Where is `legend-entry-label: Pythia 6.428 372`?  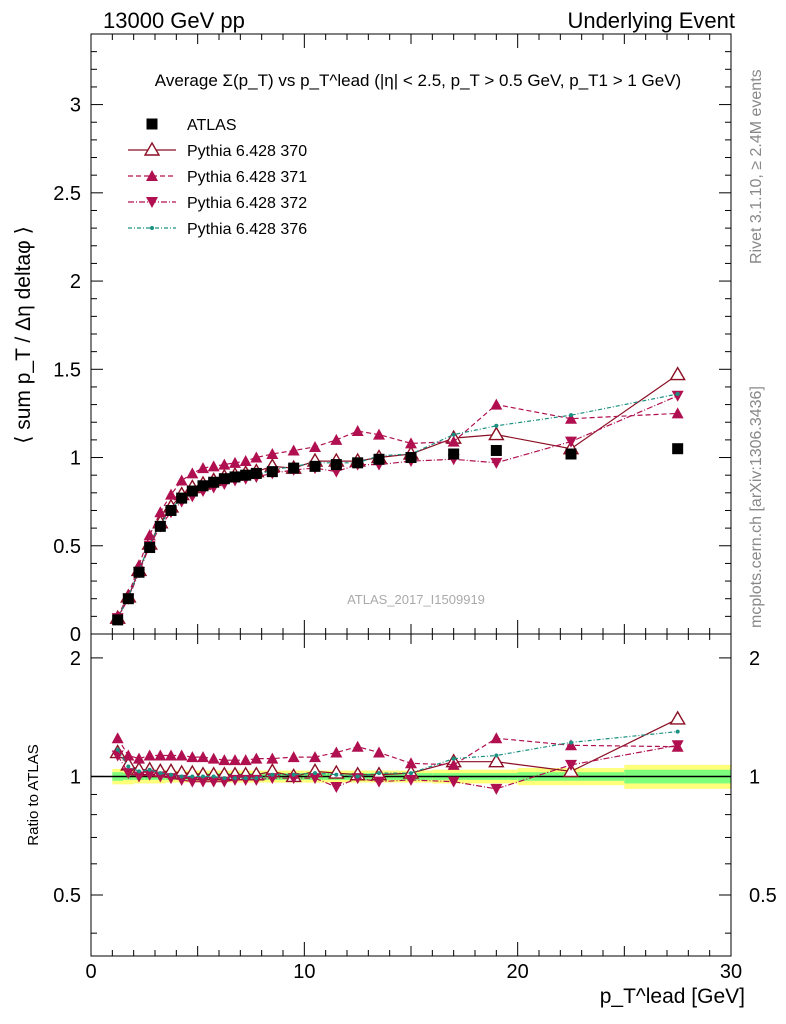
legend-entry-label: Pythia 6.428 372 is located at coordinates (247, 203).